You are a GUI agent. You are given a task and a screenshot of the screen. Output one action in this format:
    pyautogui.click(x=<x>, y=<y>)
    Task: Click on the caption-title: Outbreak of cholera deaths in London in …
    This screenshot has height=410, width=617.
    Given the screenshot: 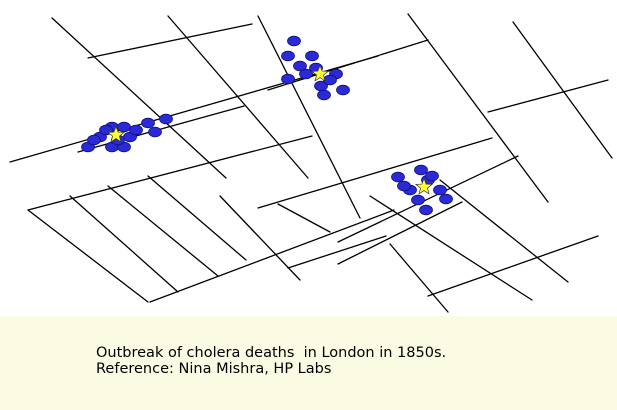 What is the action you would take?
    pyautogui.click(x=271, y=353)
    